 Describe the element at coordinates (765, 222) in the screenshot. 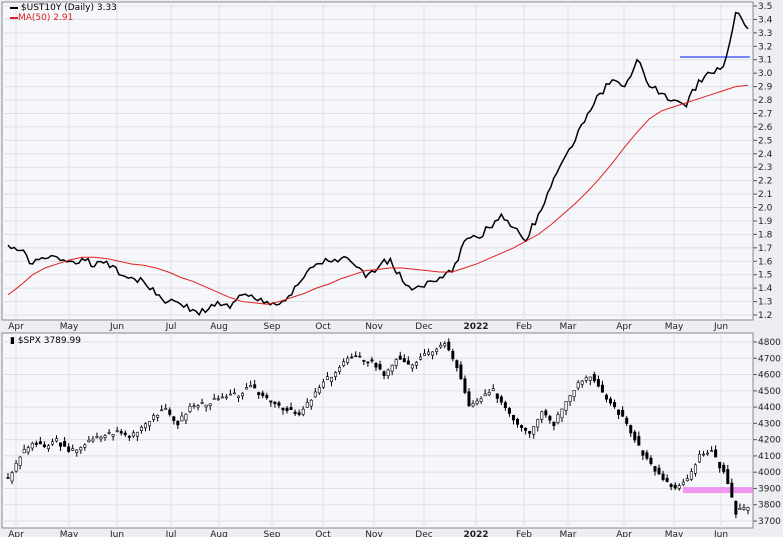

I see `y-tick-label: 1.9` at that location.